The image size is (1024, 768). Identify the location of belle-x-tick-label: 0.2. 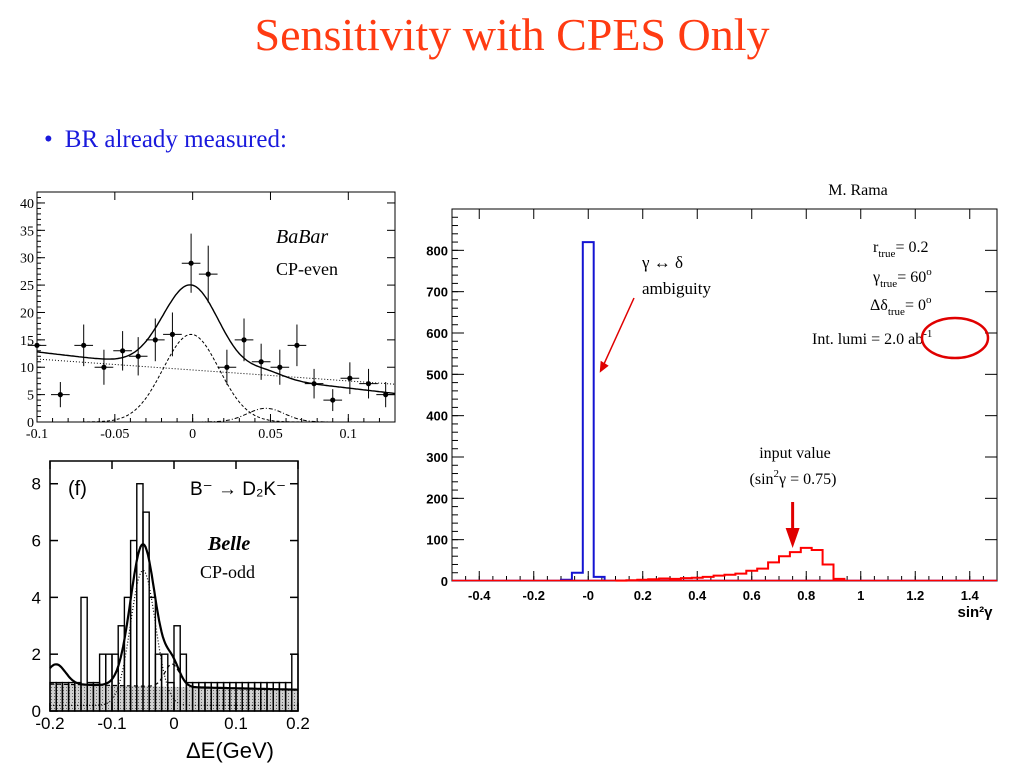
(298, 723).